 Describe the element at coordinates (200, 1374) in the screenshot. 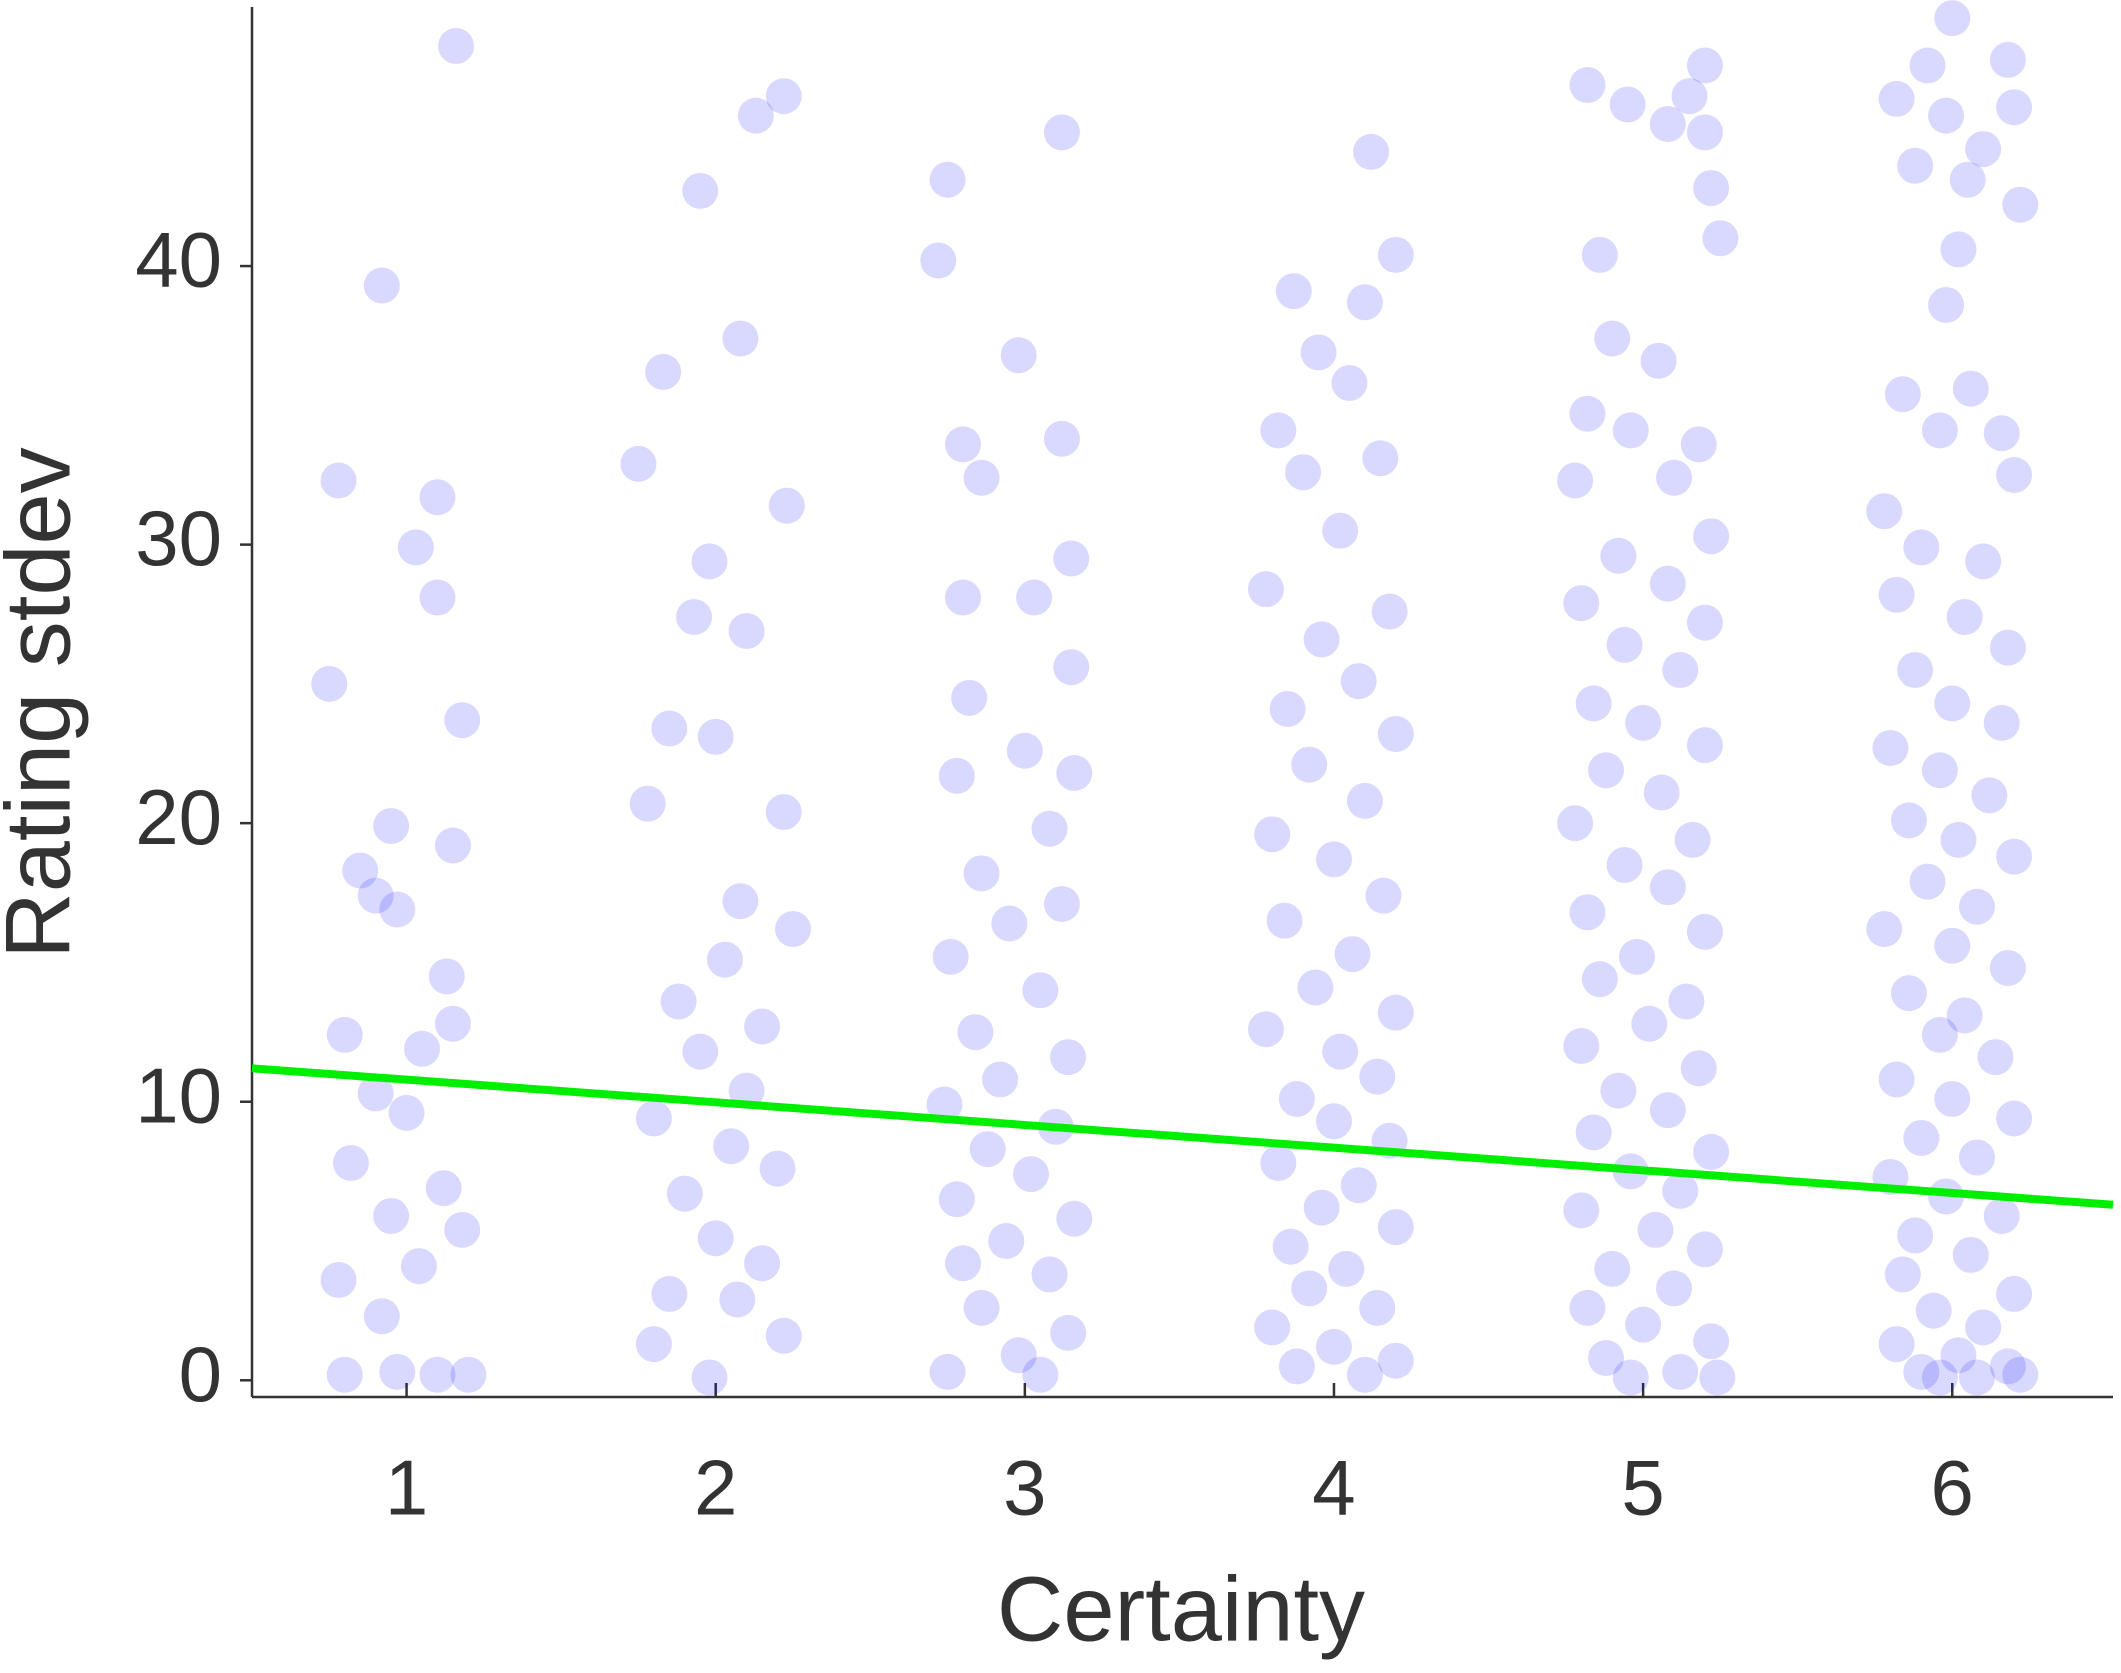

I see `y-tick-label: 0` at that location.